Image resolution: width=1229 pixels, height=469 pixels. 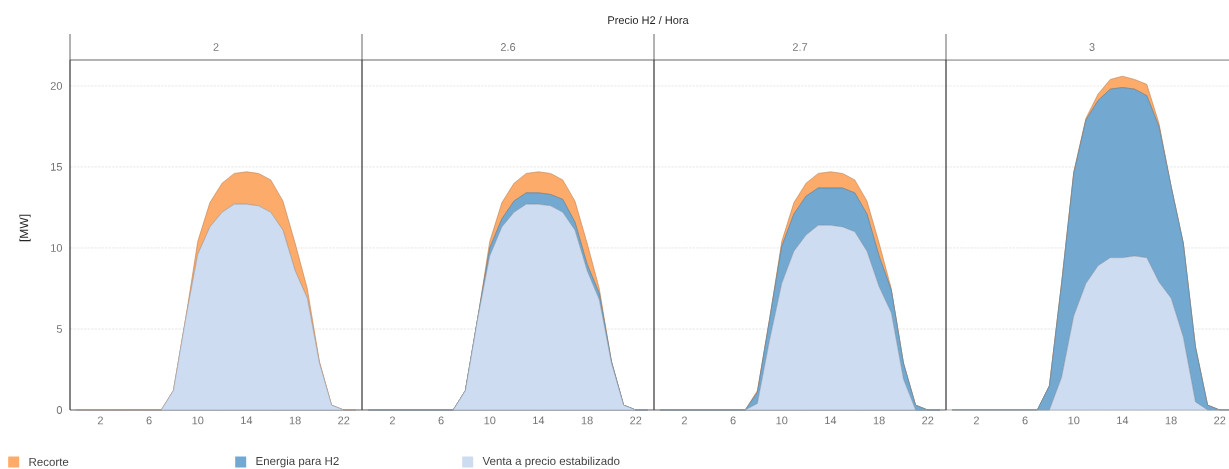 I want to click on legend-label: Energia para H2, so click(x=297, y=462).